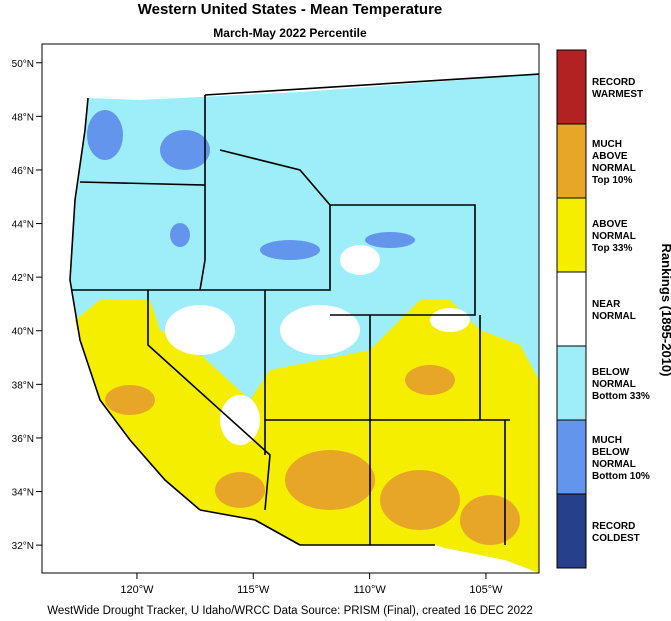  Describe the element at coordinates (137, 590) in the screenshot. I see `lon-tick-label: 120°W` at that location.